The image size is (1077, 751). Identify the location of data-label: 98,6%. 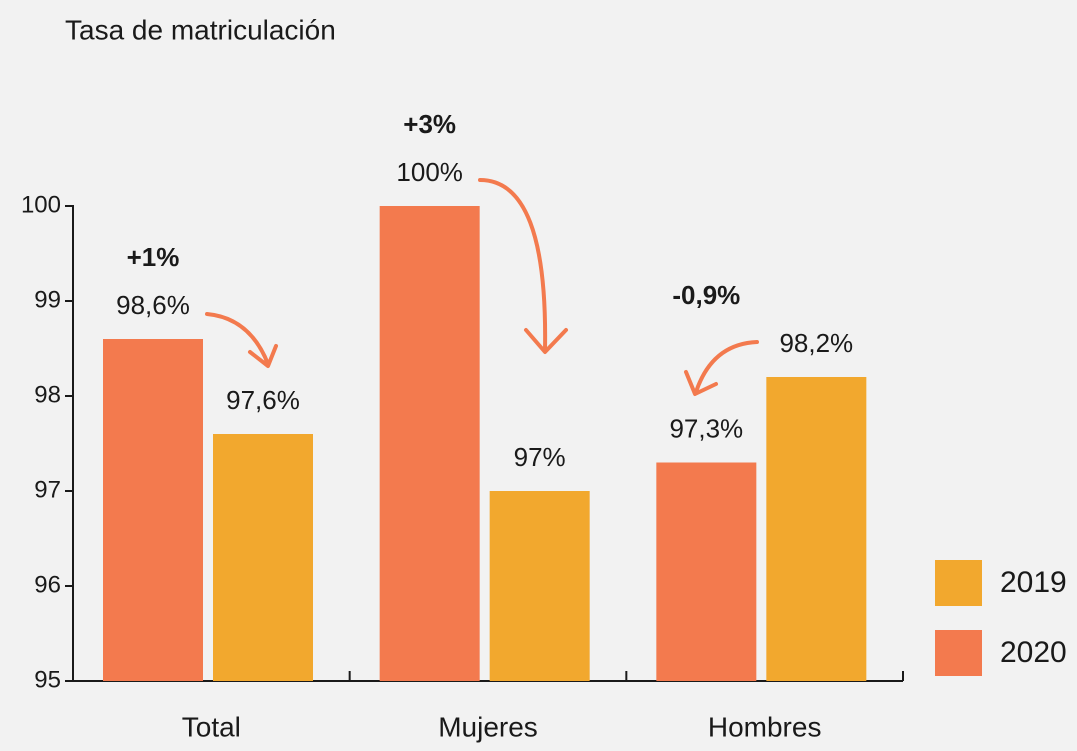
(153, 305).